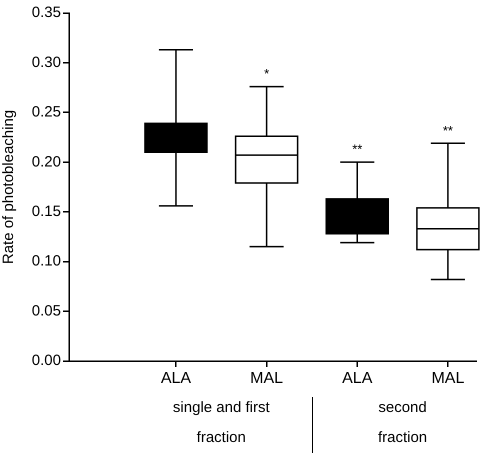  What do you see at coordinates (46, 311) in the screenshot?
I see `y-tick-label: 0.05` at bounding box center [46, 311].